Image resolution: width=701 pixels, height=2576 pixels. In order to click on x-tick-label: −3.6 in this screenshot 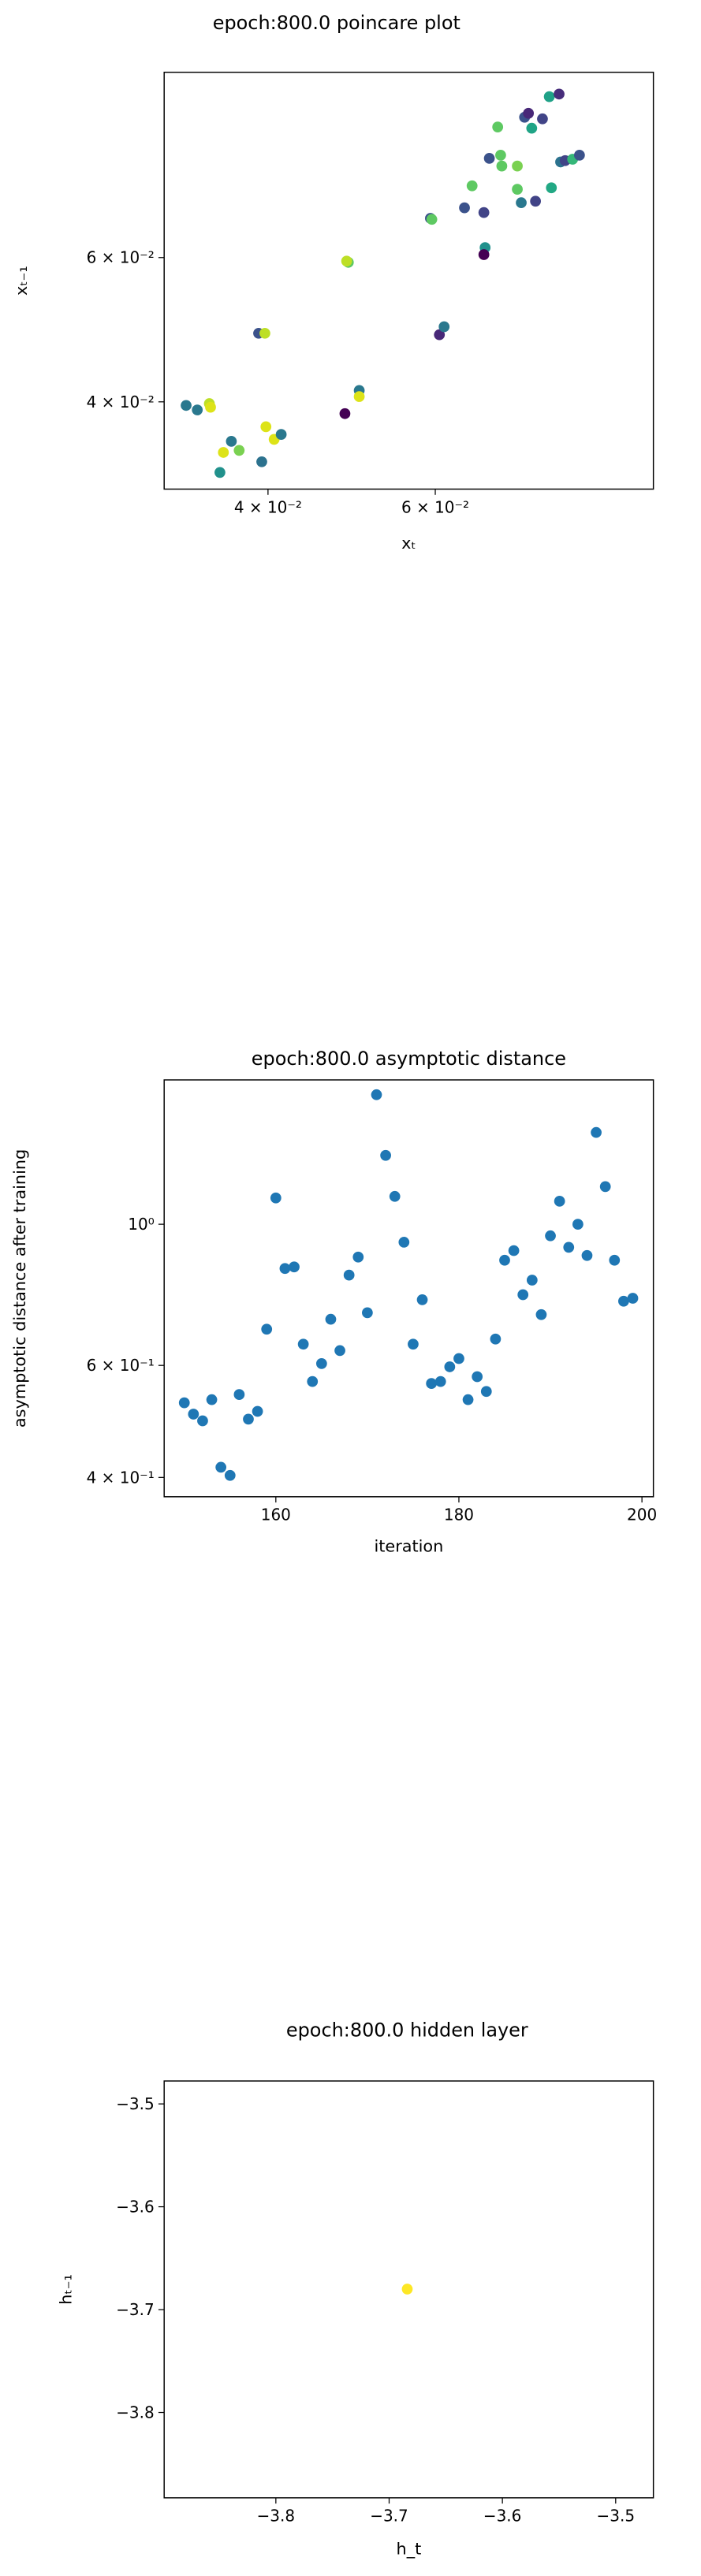, I will do `click(503, 2516)`.